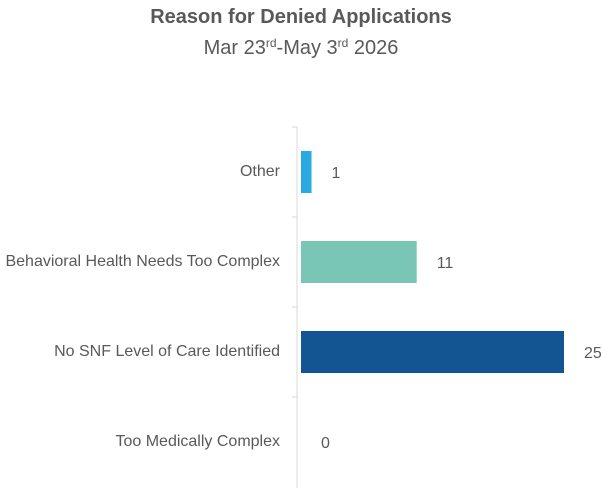 This screenshot has width=602, height=488. I want to click on category-label: Too Medically Complex, so click(197, 441).